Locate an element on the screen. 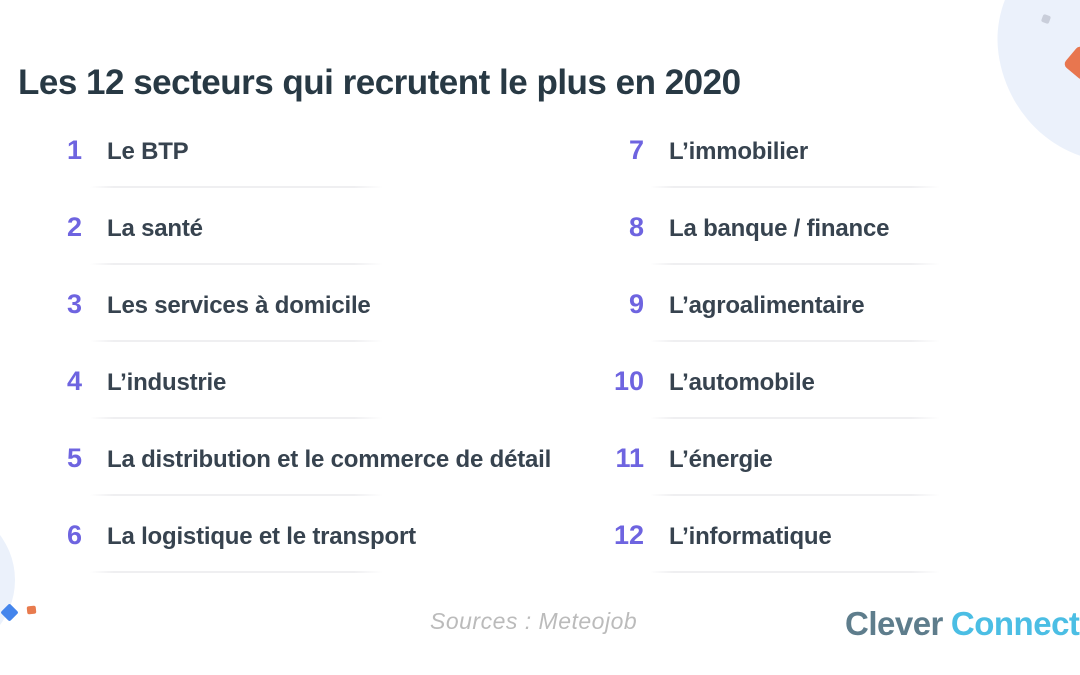  cleverconnect-logo: Clever Connect is located at coordinates (962, 624).